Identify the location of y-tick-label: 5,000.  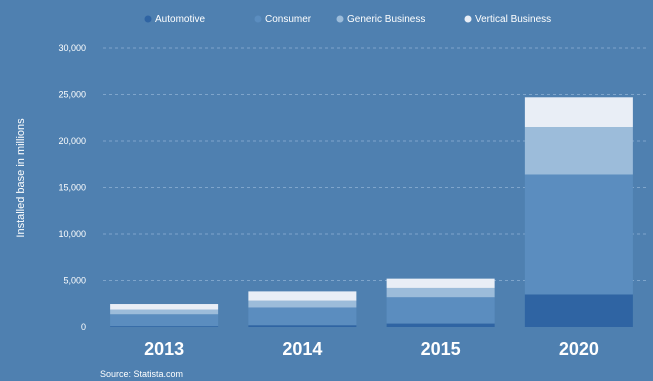
(74, 281).